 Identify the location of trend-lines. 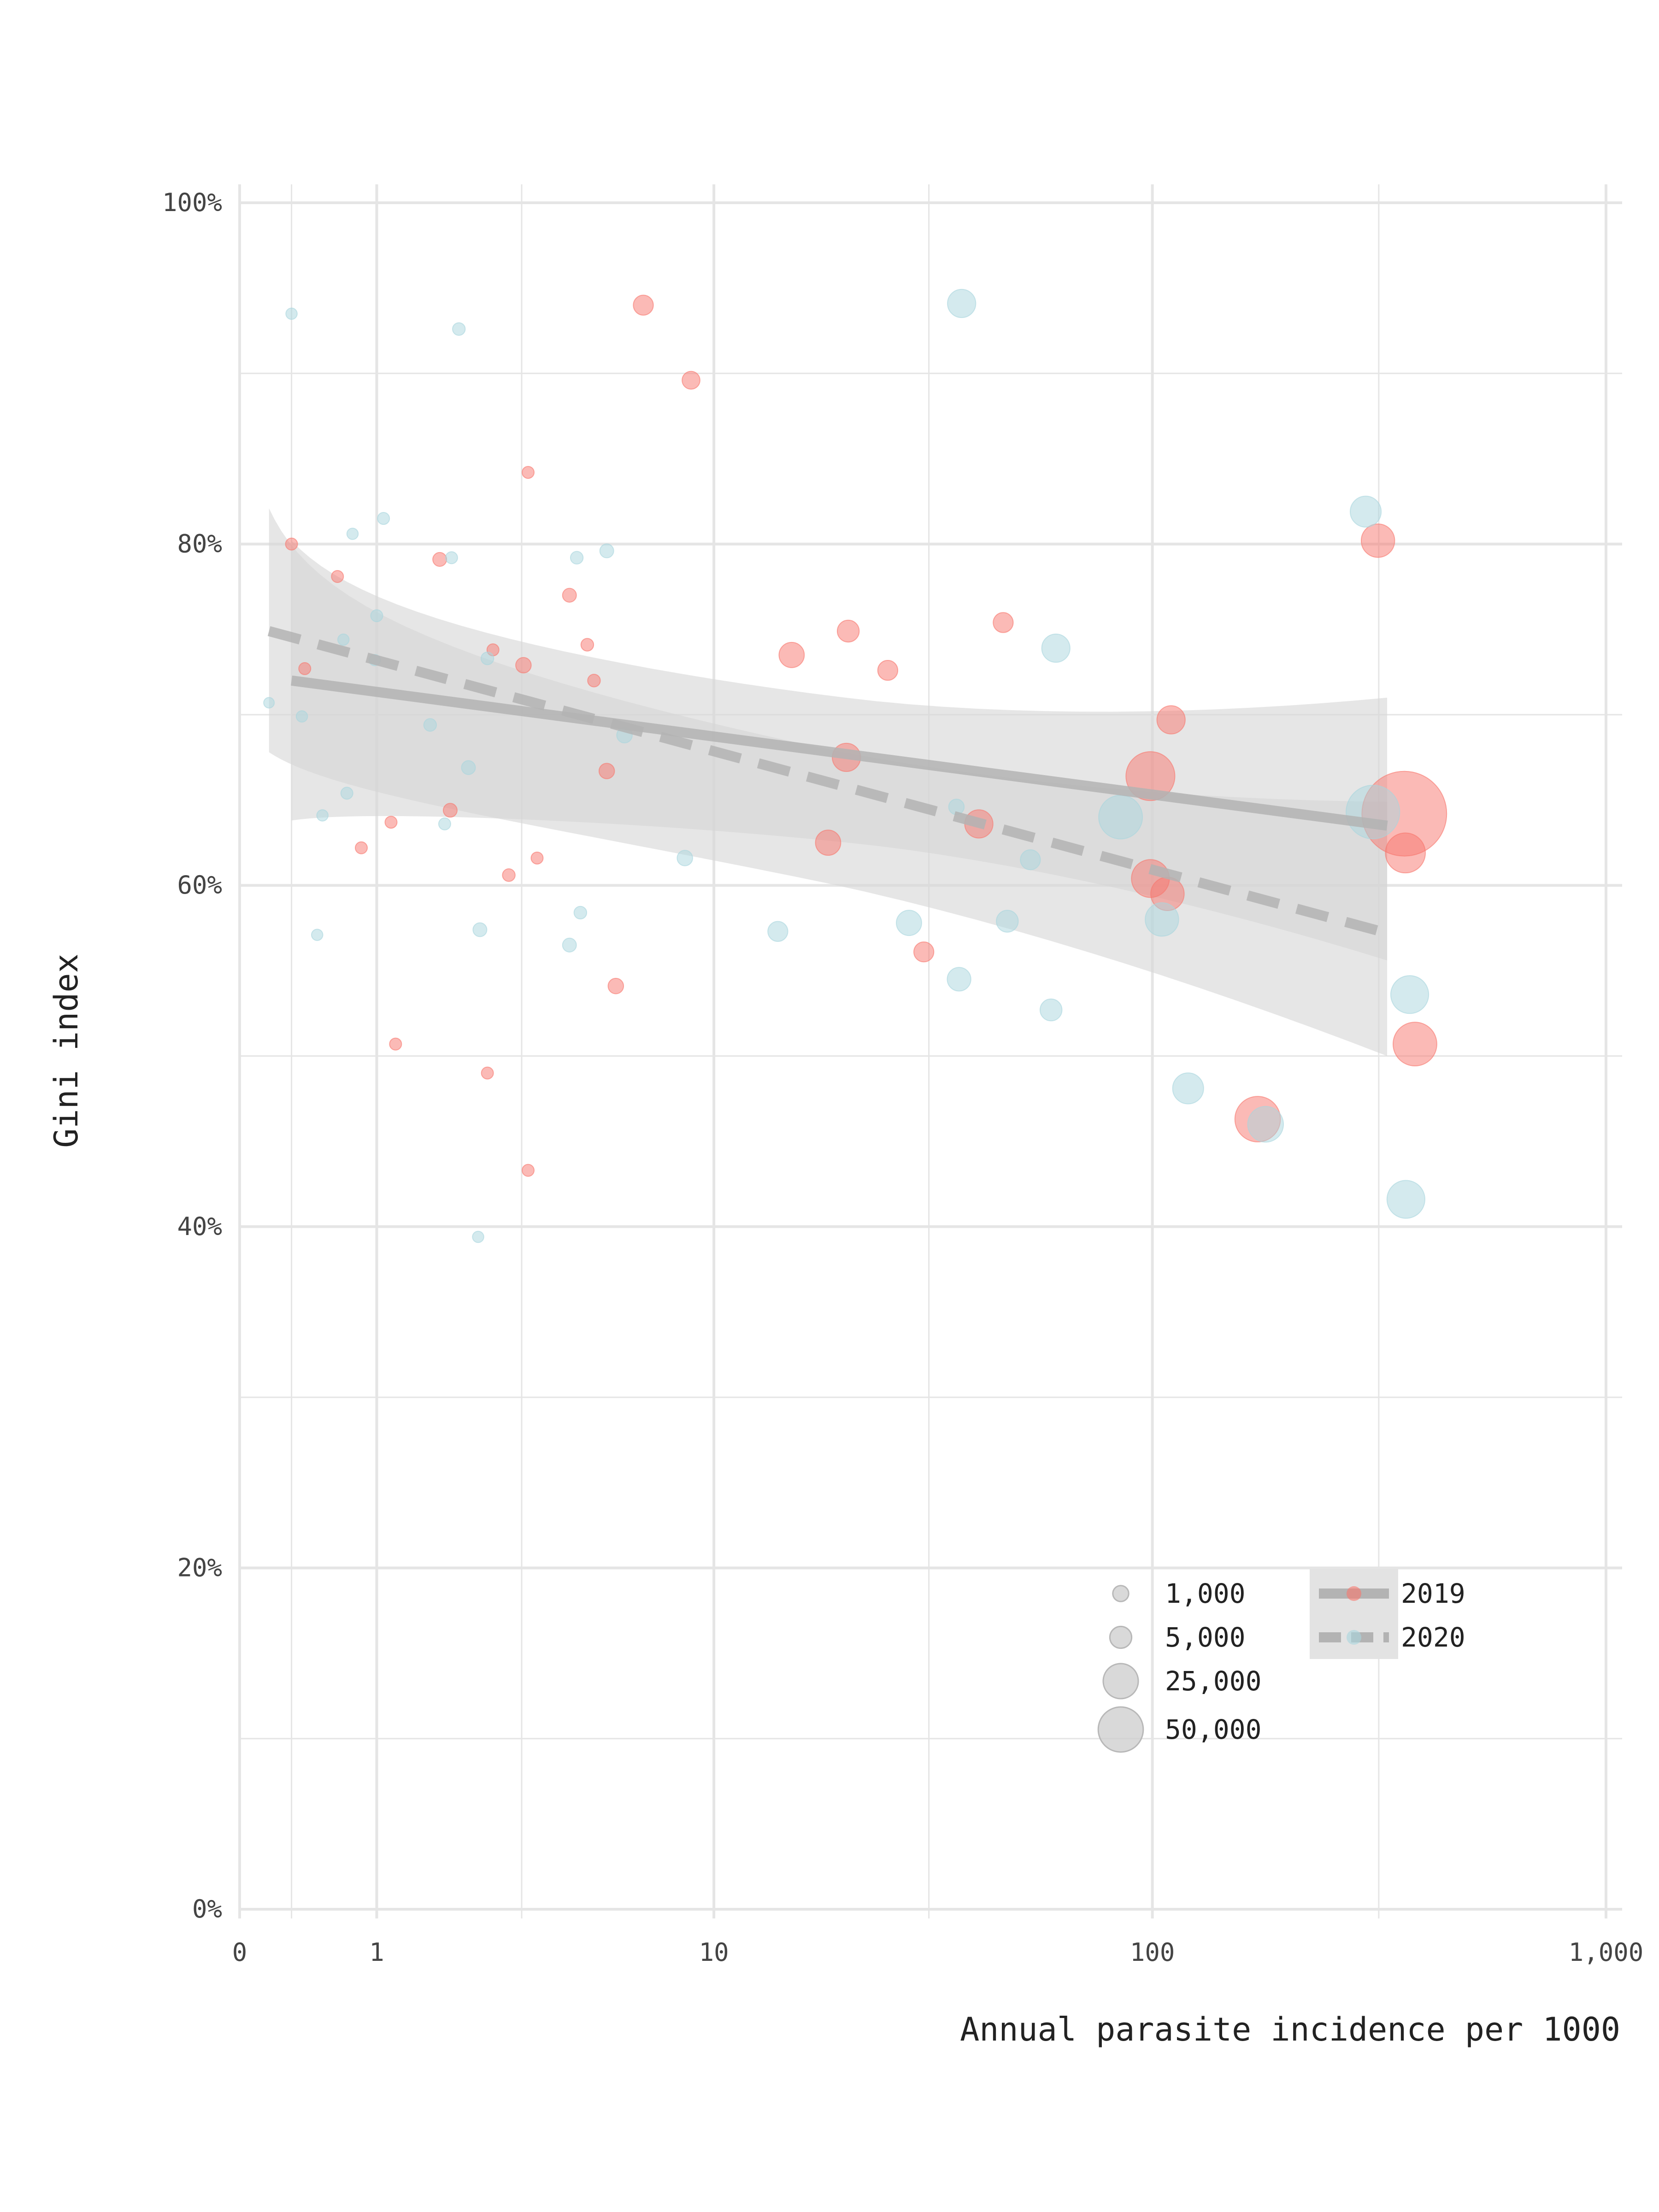
(827, 782).